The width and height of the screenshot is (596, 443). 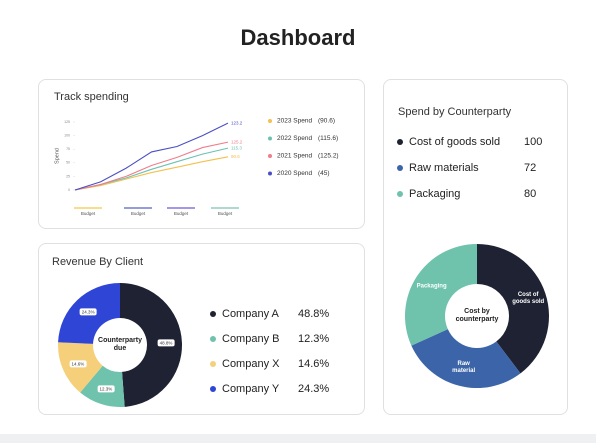 I want to click on center-label: Cost by counterparty, so click(x=477, y=315).